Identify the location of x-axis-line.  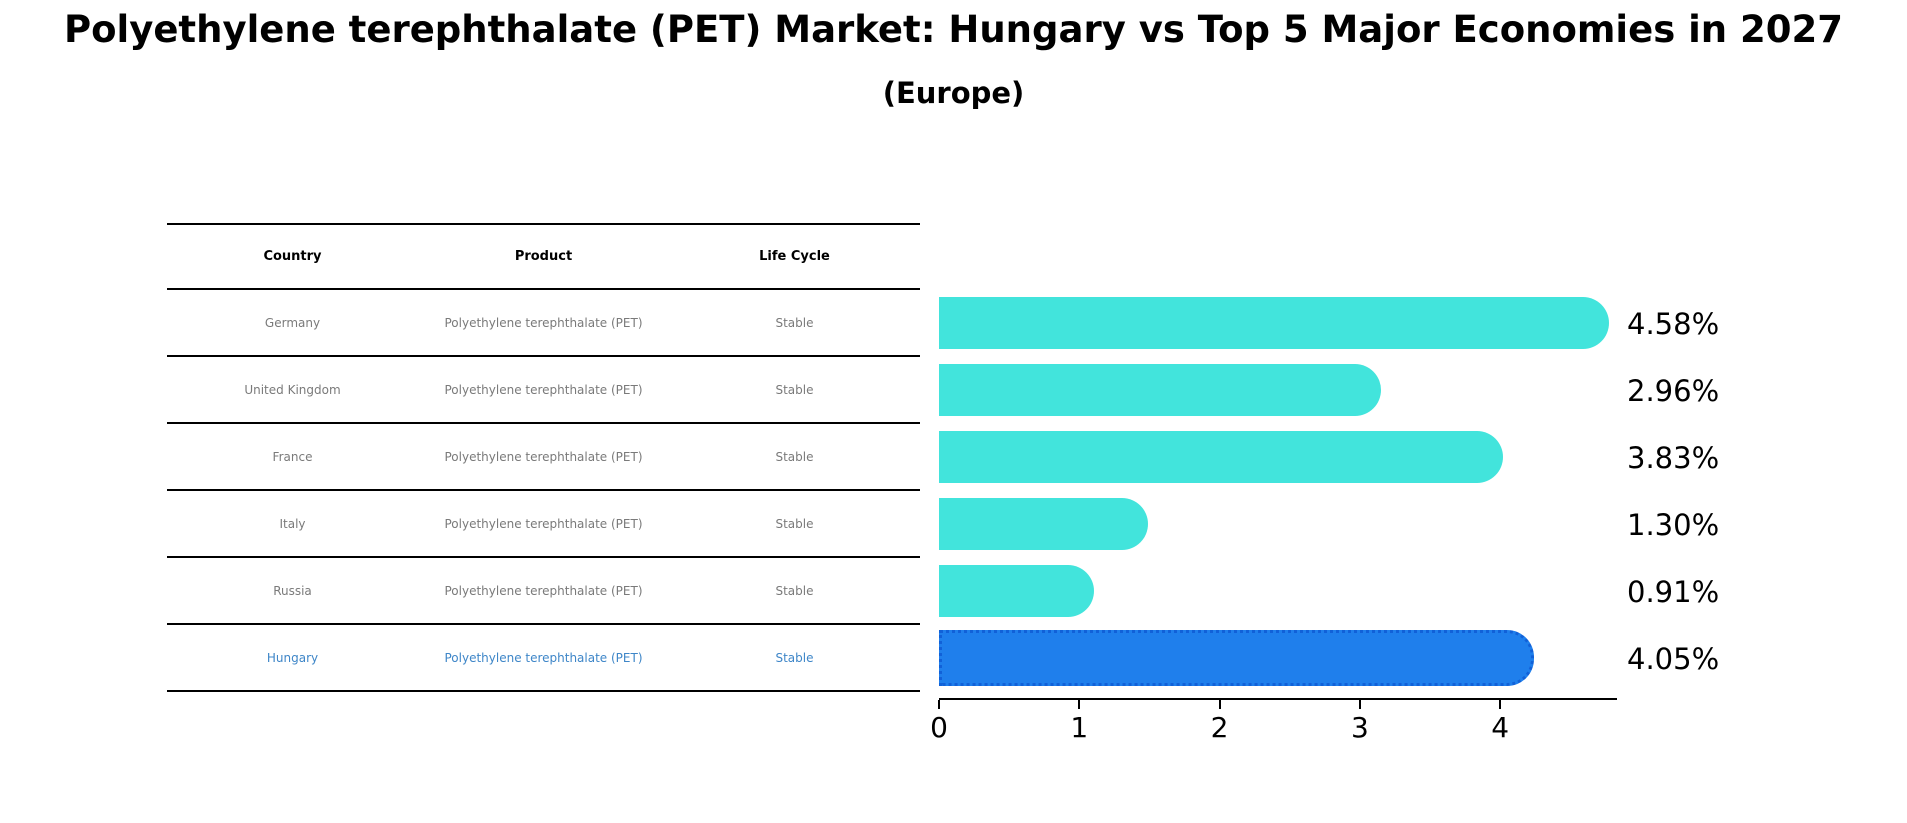
(1278, 699).